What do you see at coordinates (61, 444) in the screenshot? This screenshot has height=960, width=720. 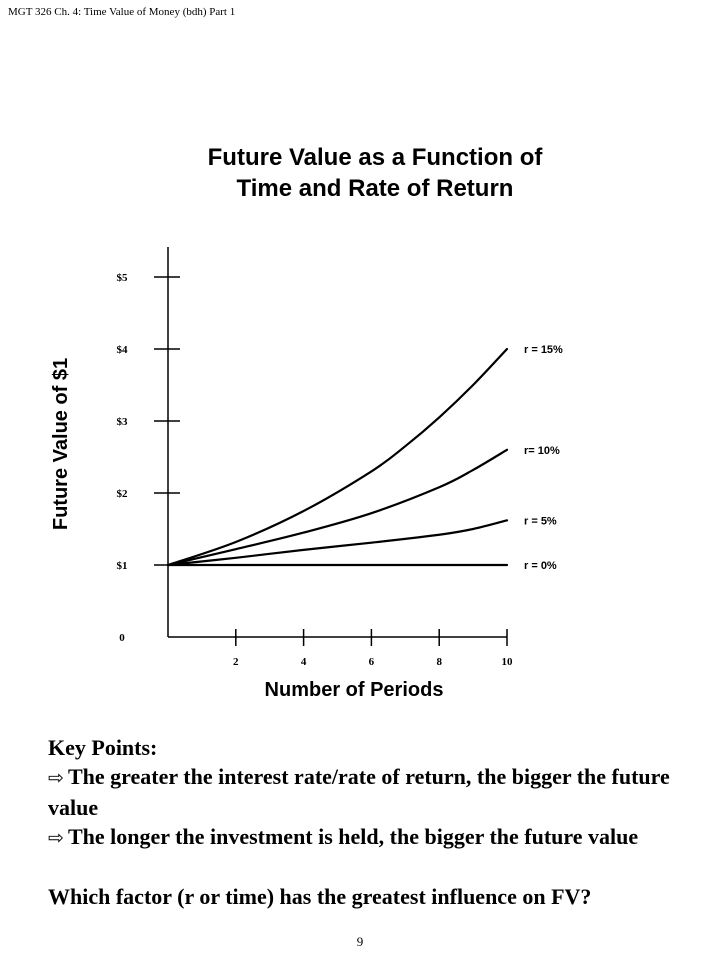 I see `y-axis-title: Future Value of $1` at bounding box center [61, 444].